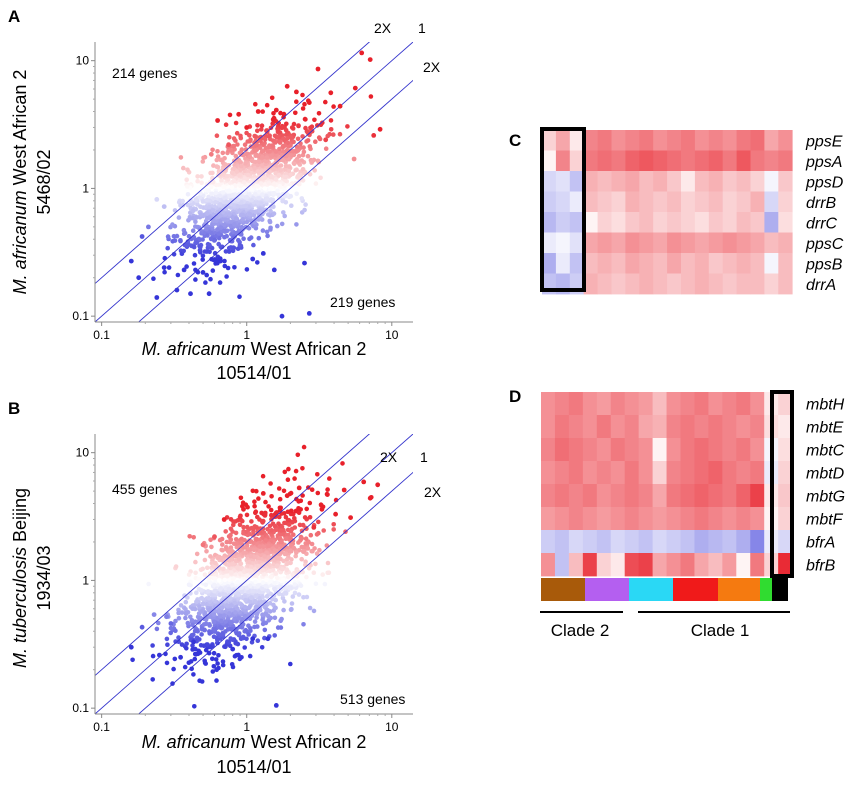  I want to click on line-label-mid-a: 1, so click(422, 28).